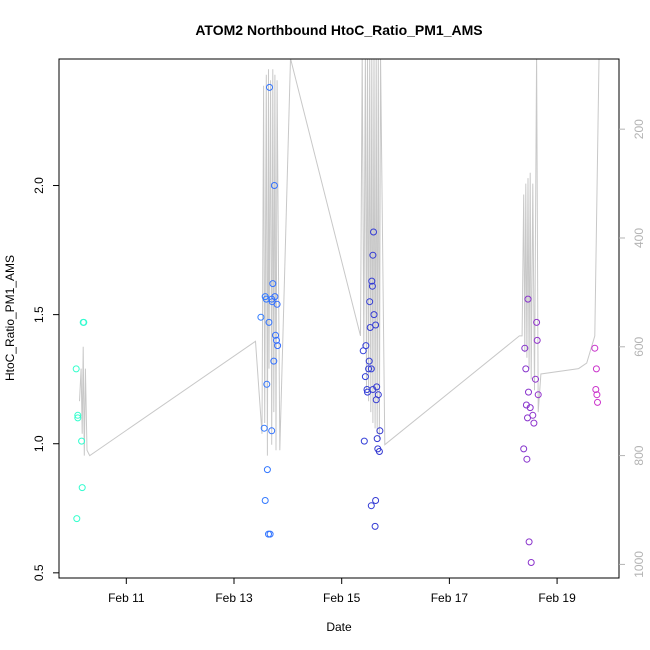 The height and width of the screenshot is (650, 650). Describe the element at coordinates (126, 598) in the screenshot. I see `x-tick-label: Feb 11` at that location.